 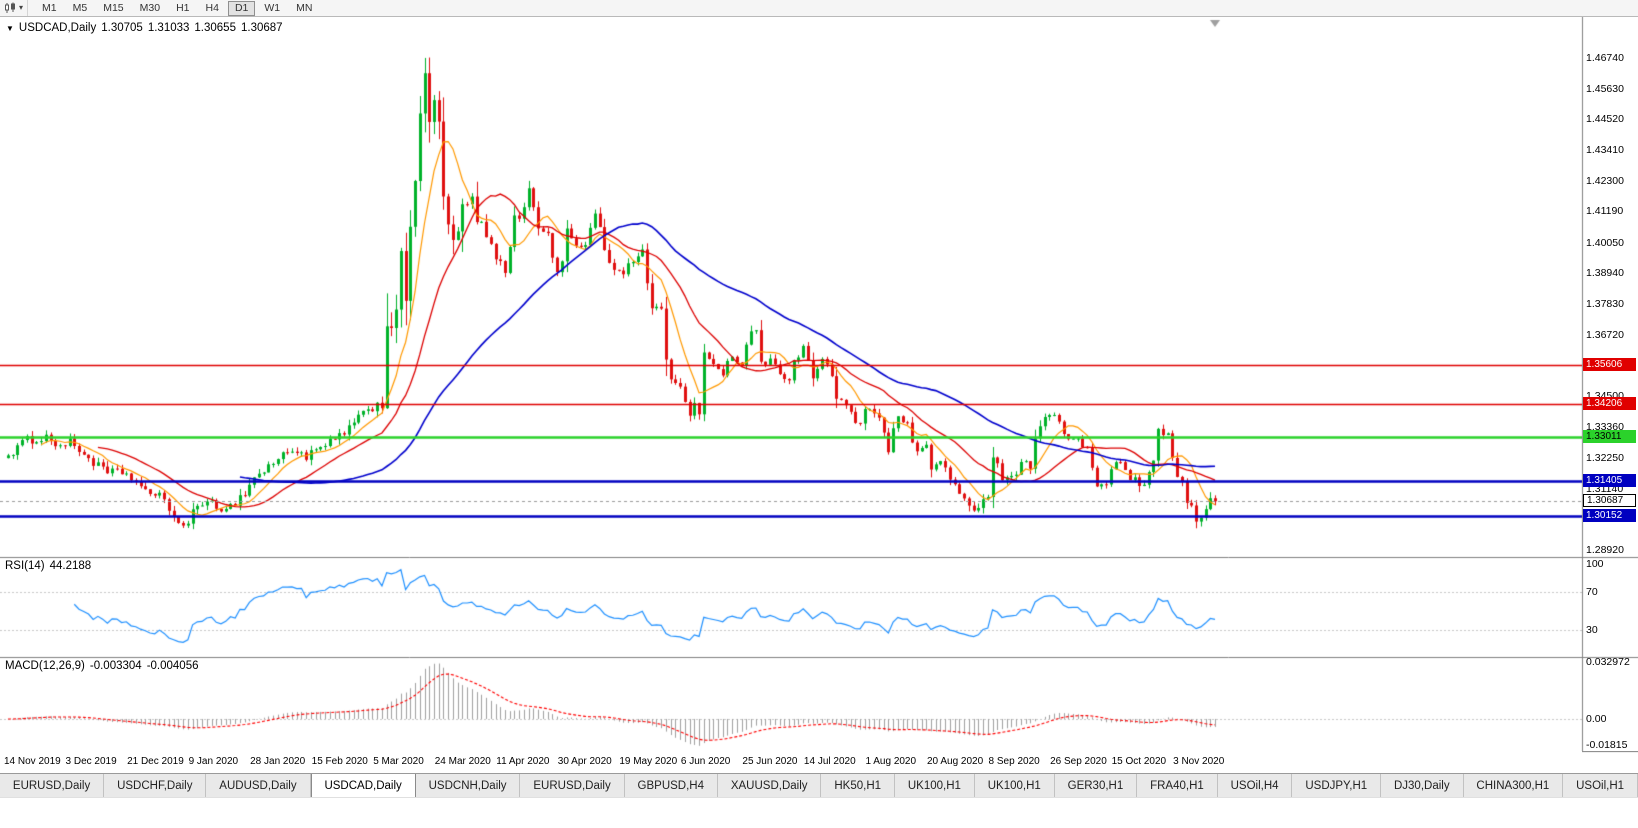 I want to click on price-axis-label: 1.42300, so click(x=1605, y=180).